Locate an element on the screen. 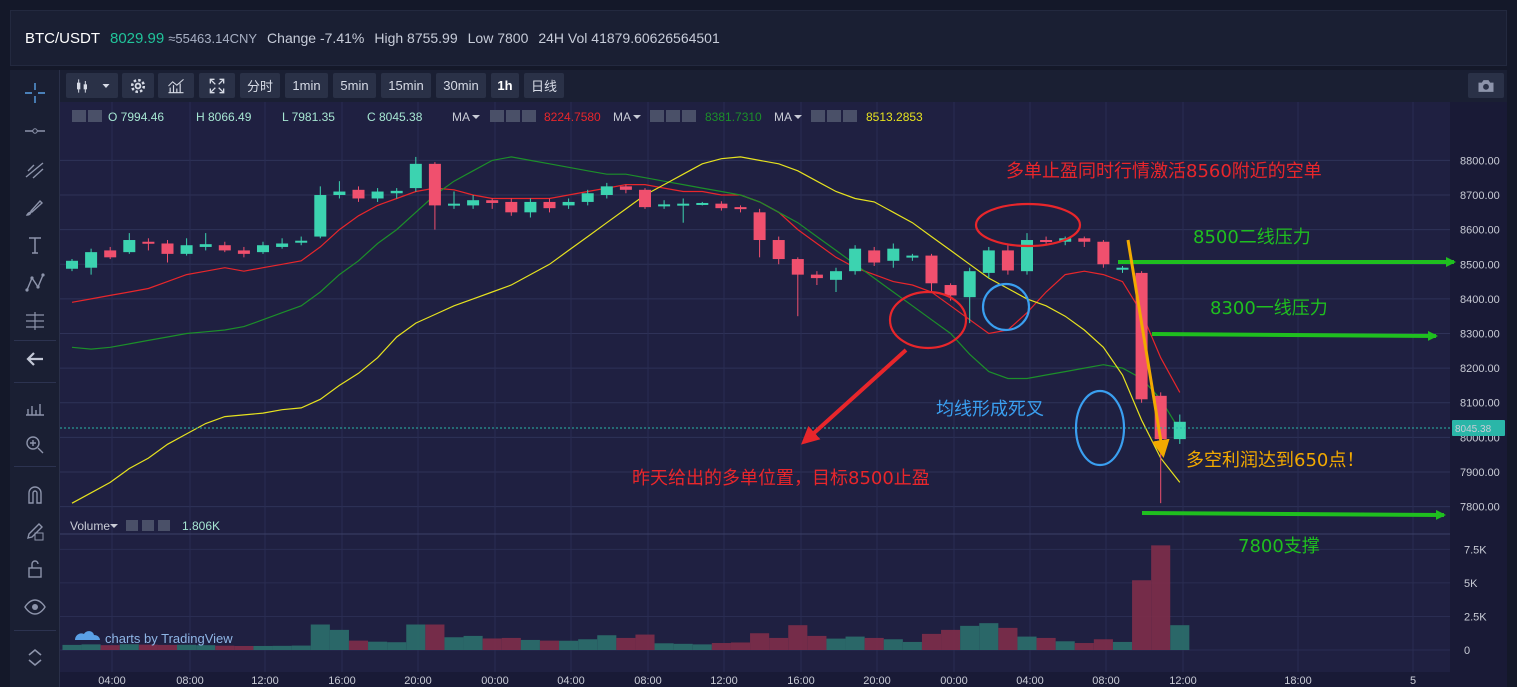  time-axis-background is located at coordinates (783, 679).